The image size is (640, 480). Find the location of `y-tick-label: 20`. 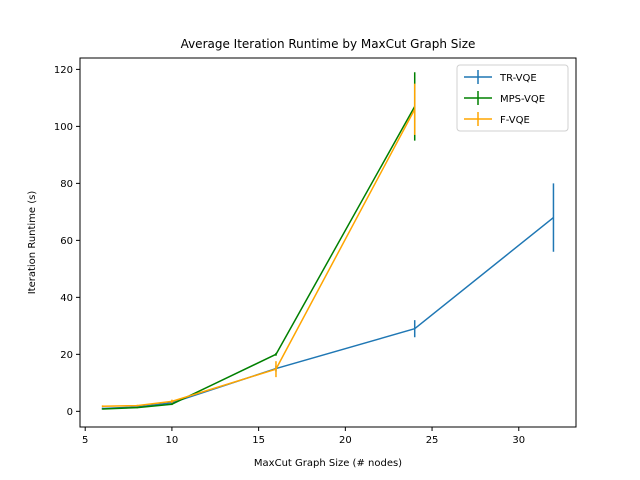

y-tick-label: 20 is located at coordinates (66, 355).